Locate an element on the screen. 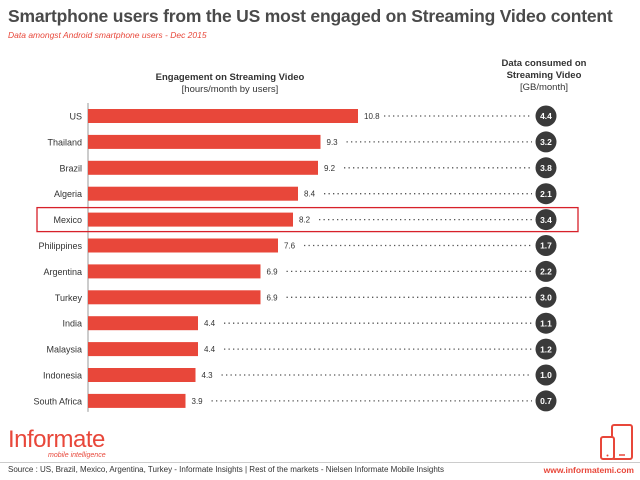 This screenshot has width=640, height=480. value-label-us: 10.8 is located at coordinates (372, 116).